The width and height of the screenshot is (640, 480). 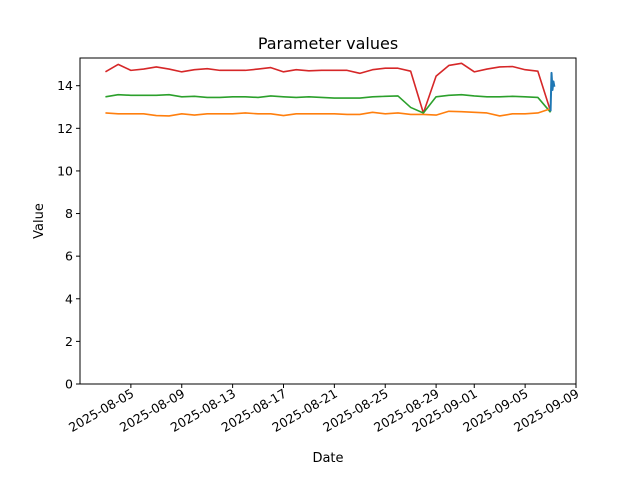 What do you see at coordinates (69, 256) in the screenshot?
I see `y-tick-label: 6` at bounding box center [69, 256].